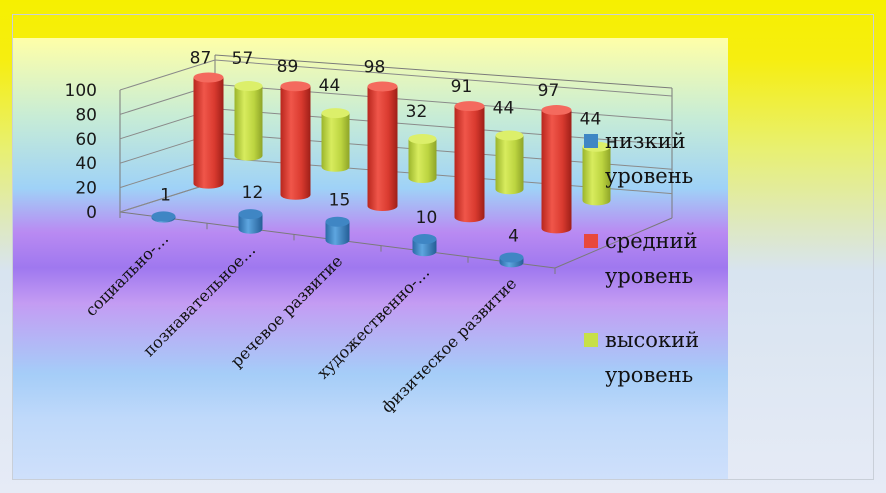  Describe the element at coordinates (165, 195) in the screenshot. I see `data-label-low: 1` at that location.